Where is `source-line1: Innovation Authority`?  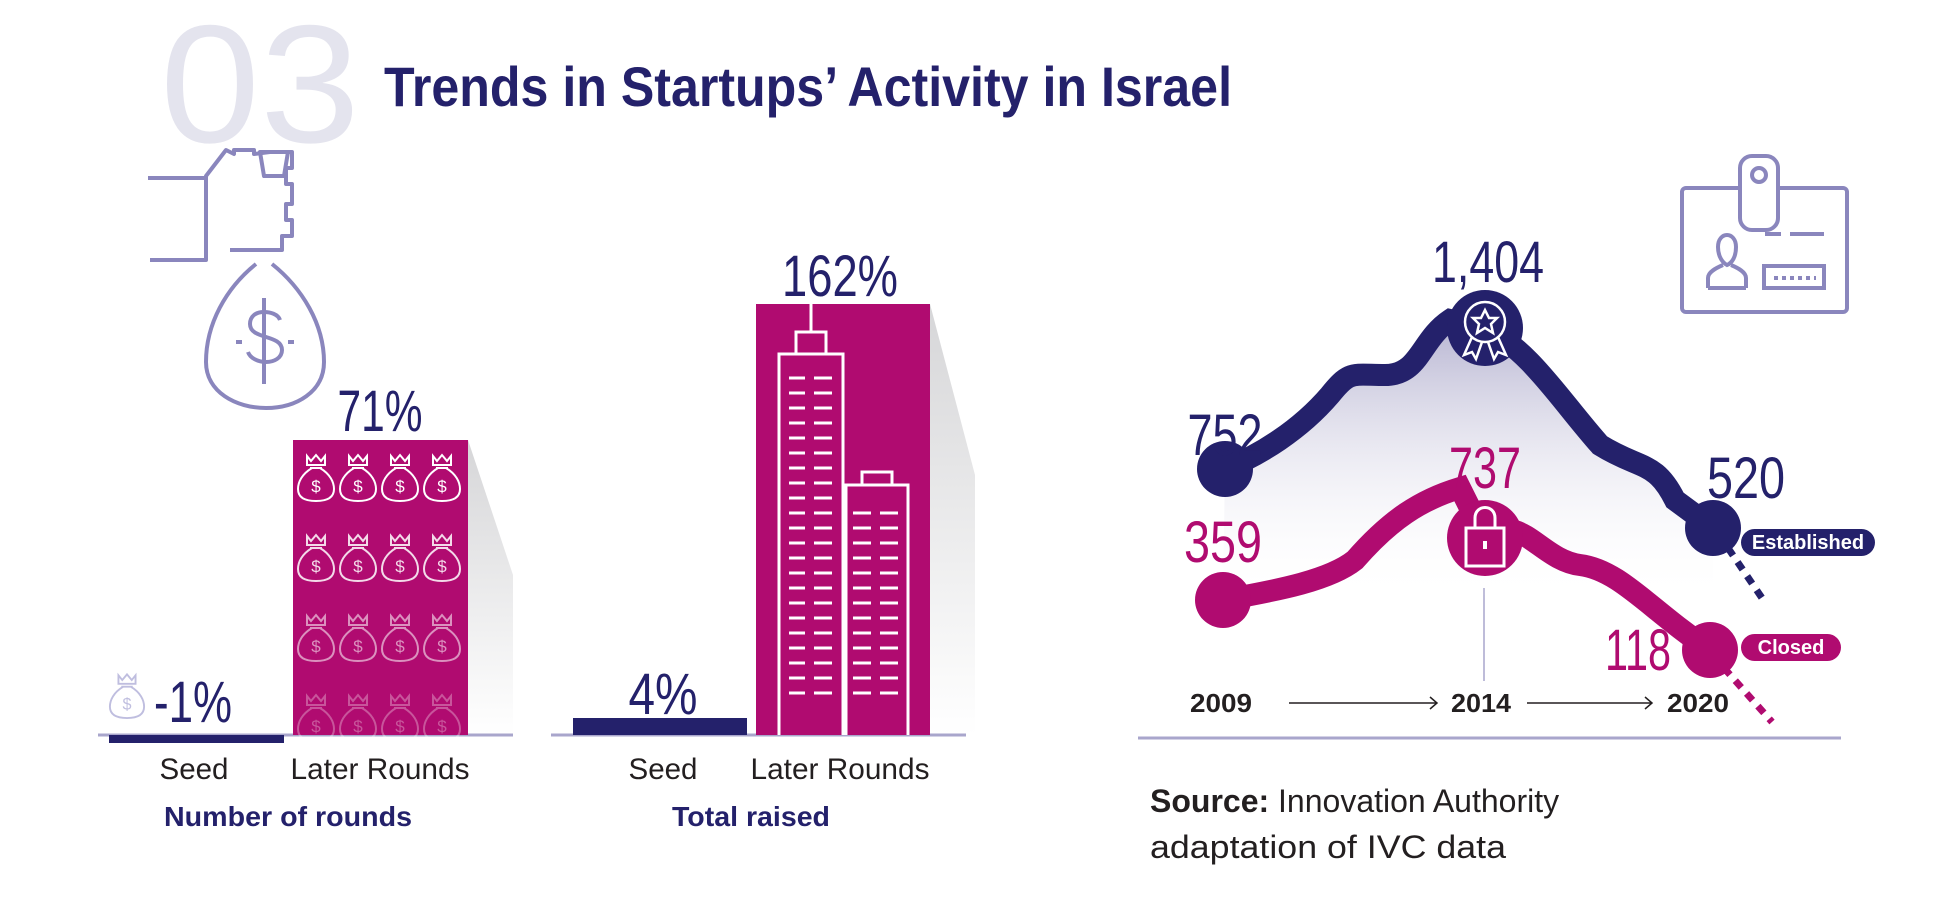 source-line1: Innovation Authority is located at coordinates (1414, 801).